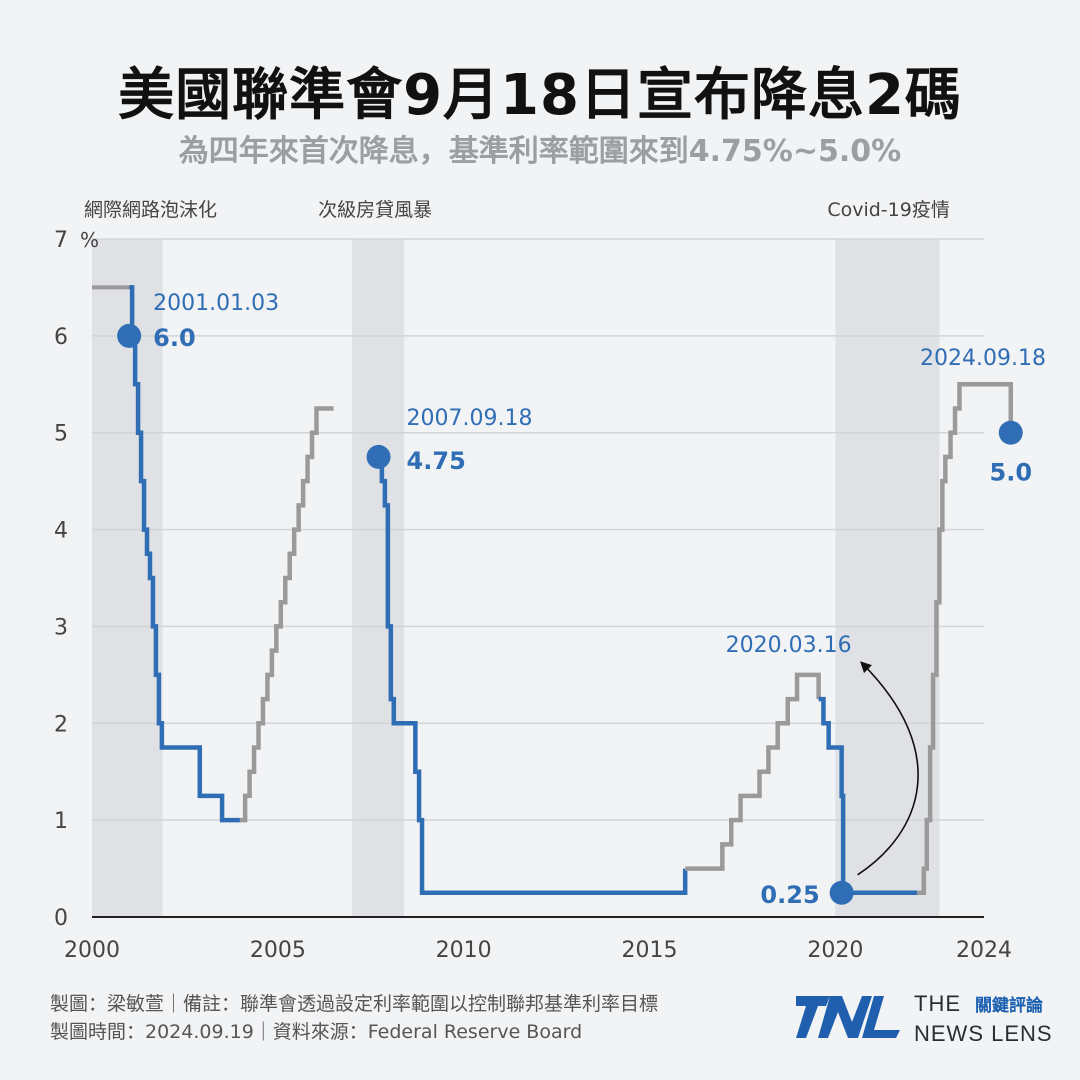 The image size is (1080, 1080). I want to click on y-tick-label: 5, so click(61, 434).